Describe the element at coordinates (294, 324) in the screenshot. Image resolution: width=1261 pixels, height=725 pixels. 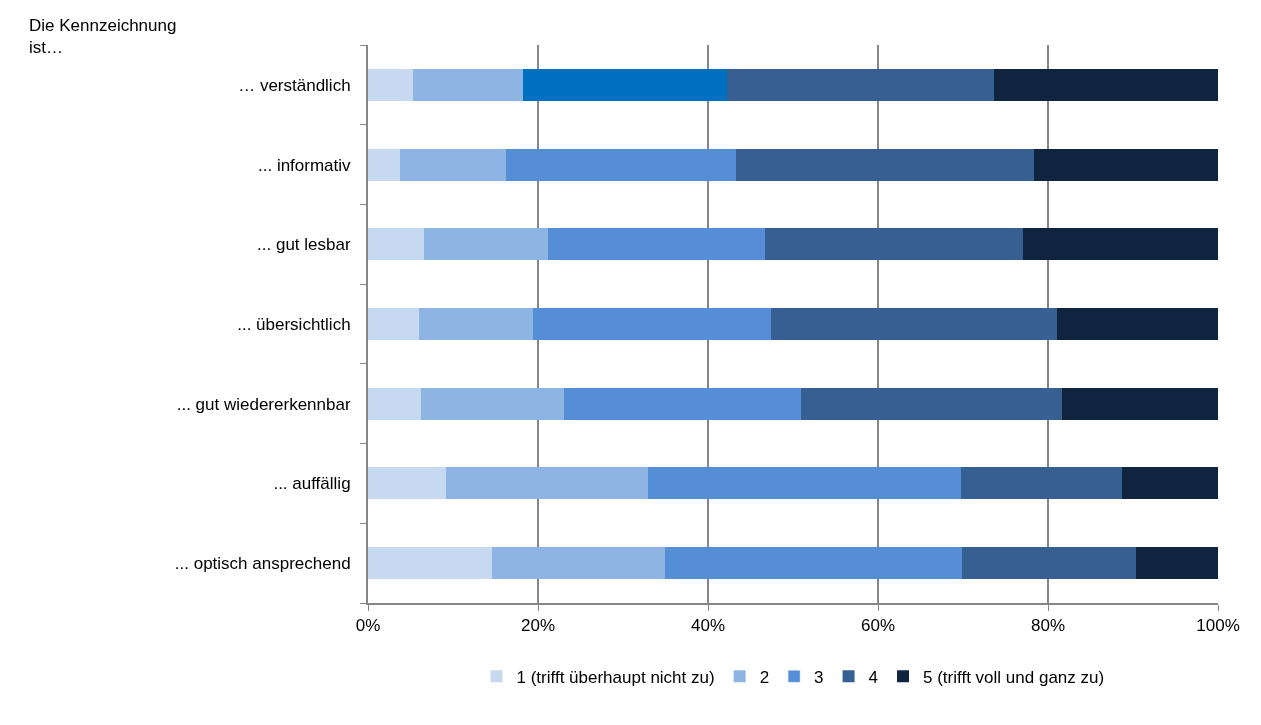
I see `y-tick-label: ... übersichtlich` at that location.